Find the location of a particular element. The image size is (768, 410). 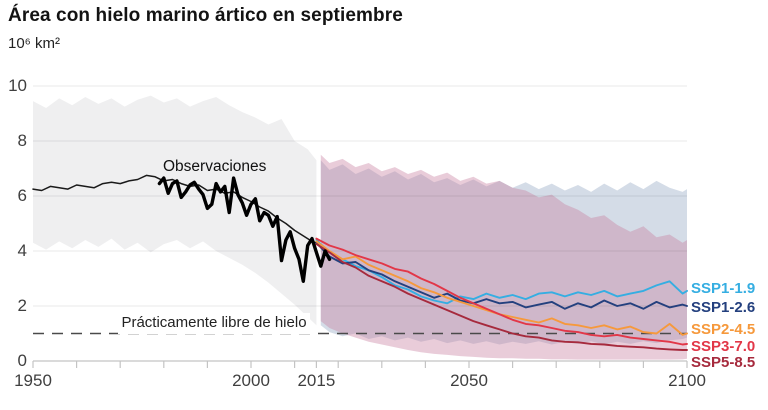

y-axis-unit-label: 10⁶ km² is located at coordinates (34, 43).